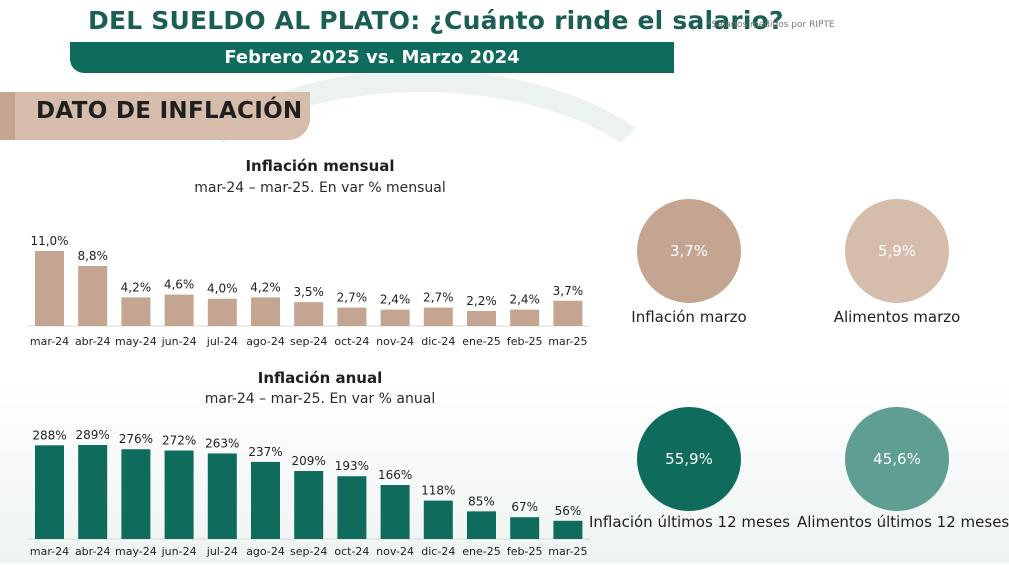 The height and width of the screenshot is (565, 1009). Describe the element at coordinates (897, 317) in the screenshot. I see `kpi-label: Alimentos marzo` at that location.